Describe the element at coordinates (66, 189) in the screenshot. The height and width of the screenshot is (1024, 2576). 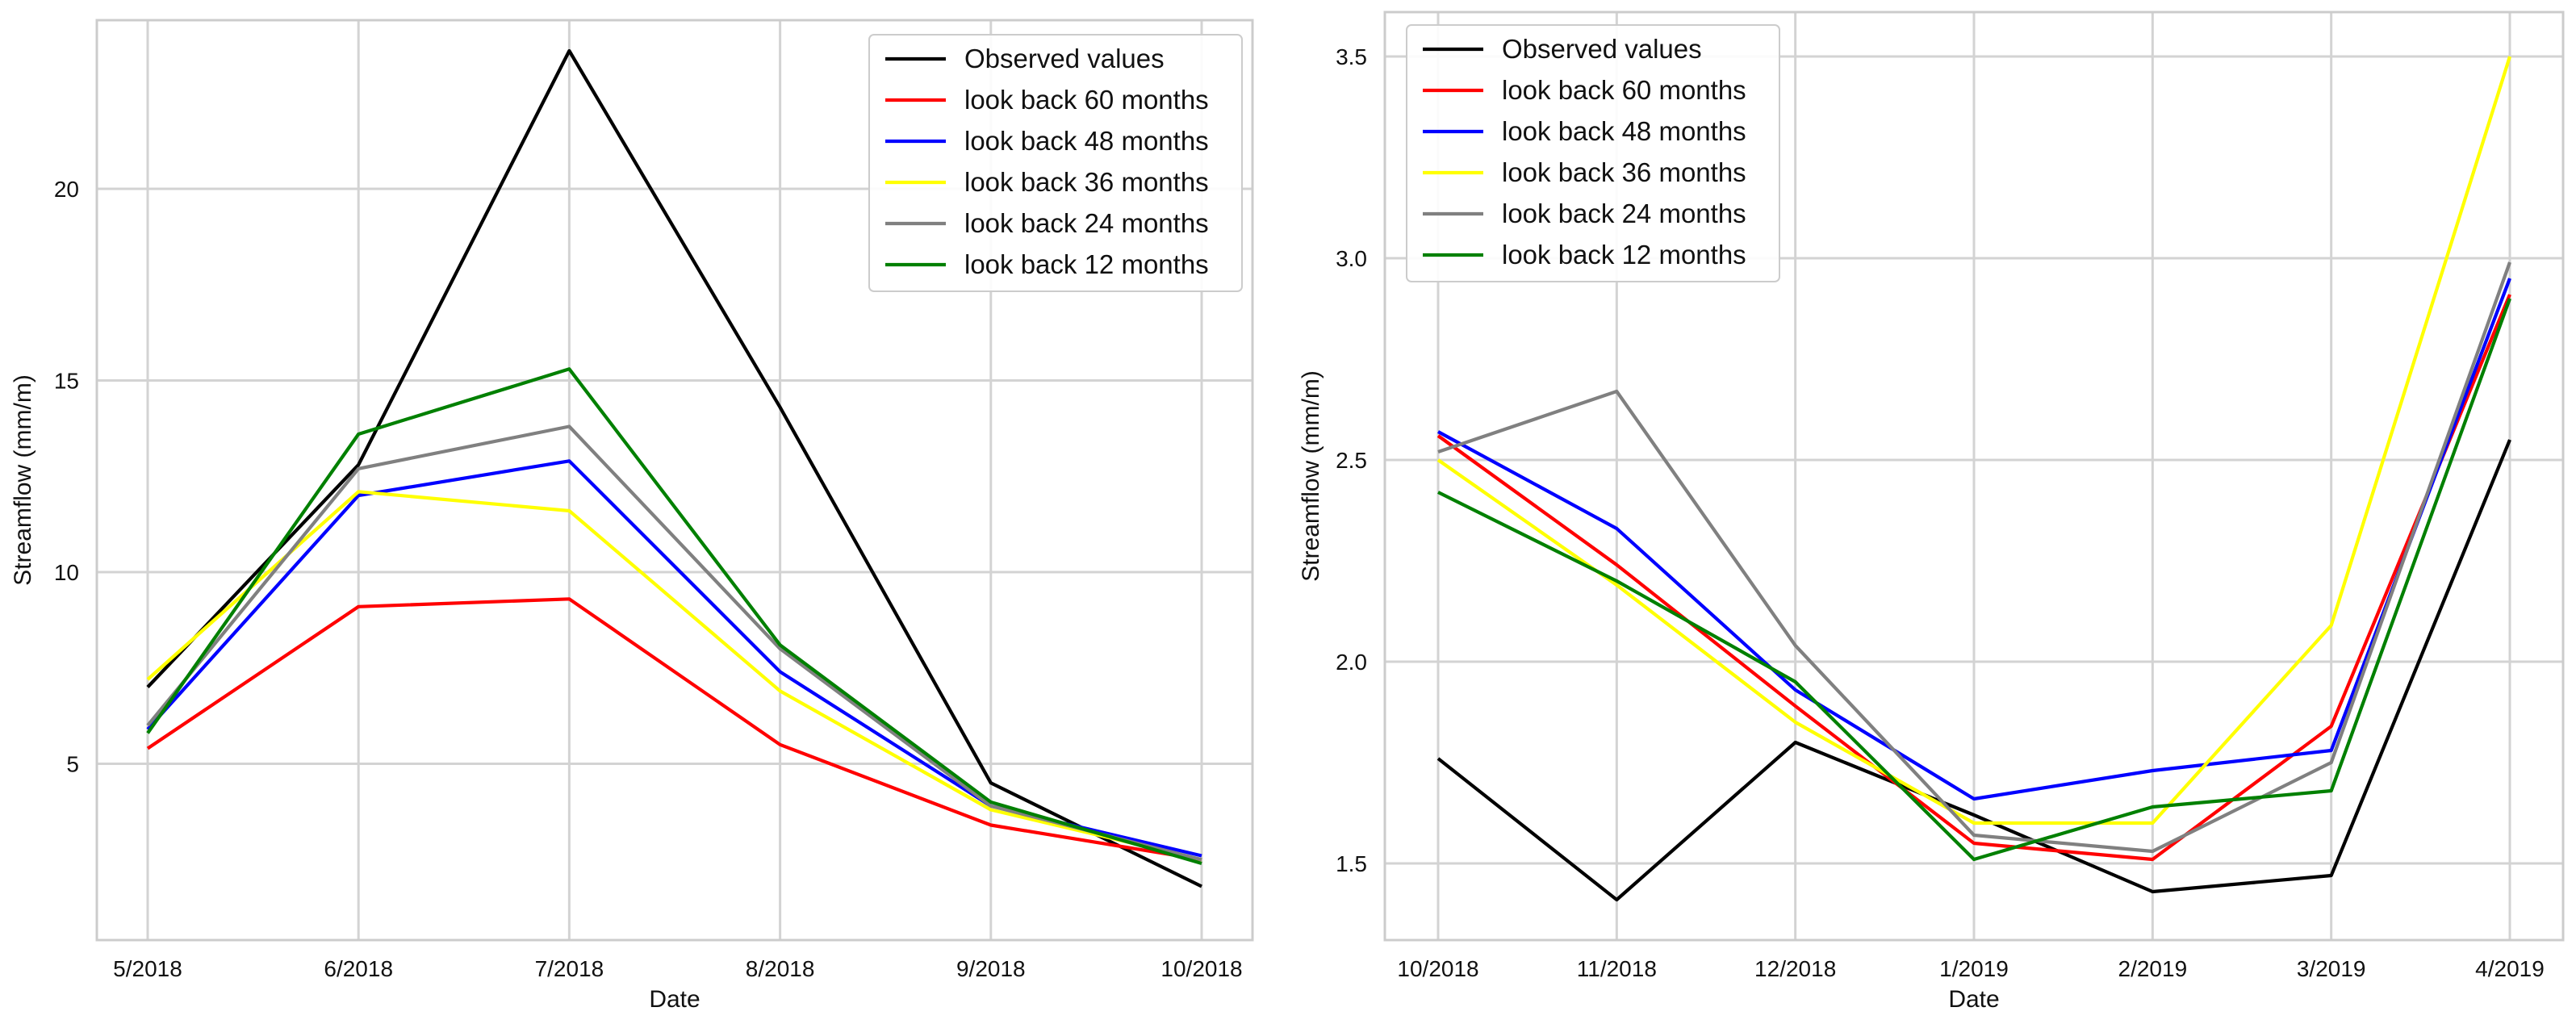
I see `chart-1-y-tick-label: 20` at that location.